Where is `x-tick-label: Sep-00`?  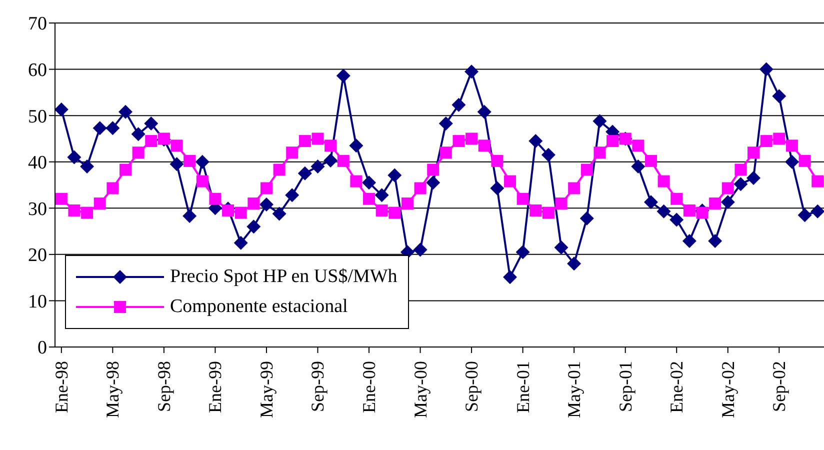
x-tick-label: Sep-00 is located at coordinates (472, 386).